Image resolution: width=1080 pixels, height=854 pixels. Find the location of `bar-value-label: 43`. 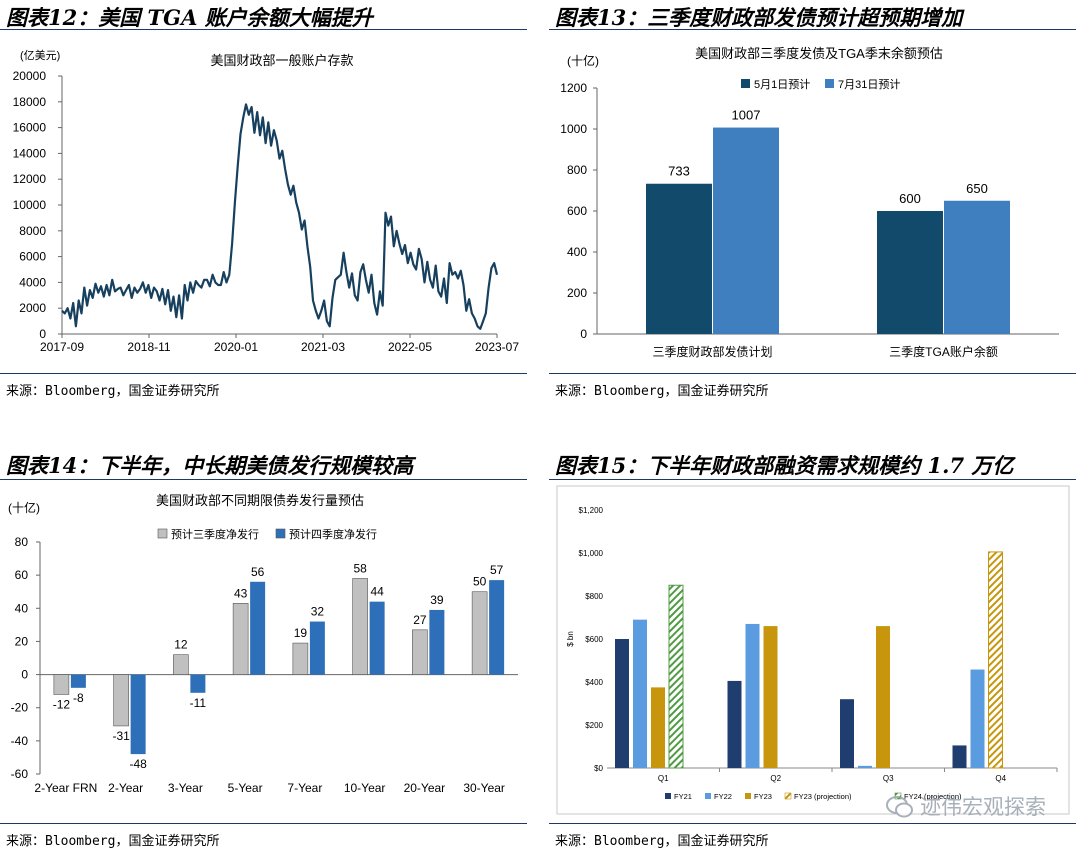

bar-value-label: 43 is located at coordinates (241, 593).